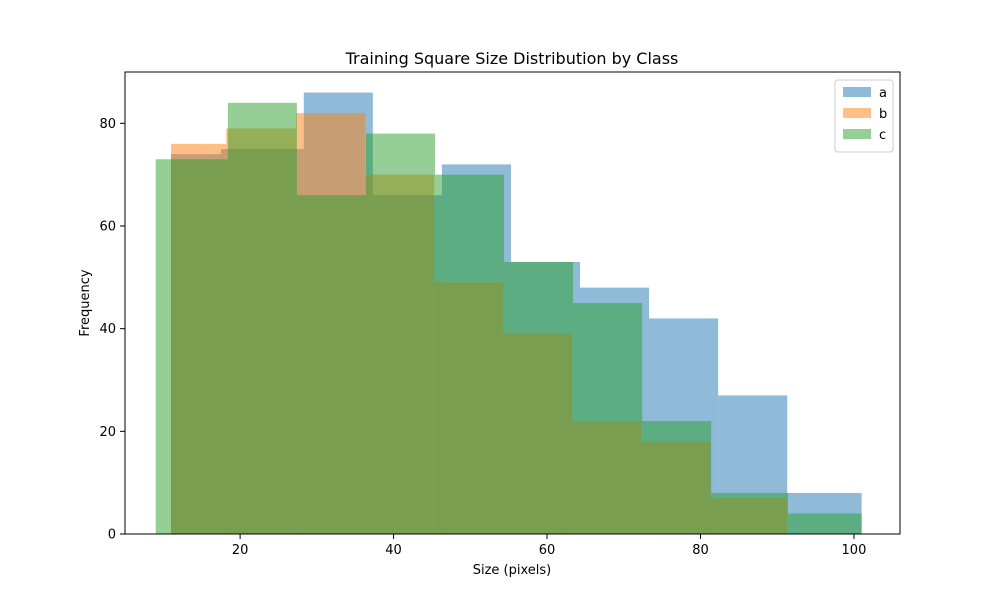 Image resolution: width=1000 pixels, height=600 pixels. What do you see at coordinates (107, 124) in the screenshot?
I see `y-tick-label-80: 80` at bounding box center [107, 124].